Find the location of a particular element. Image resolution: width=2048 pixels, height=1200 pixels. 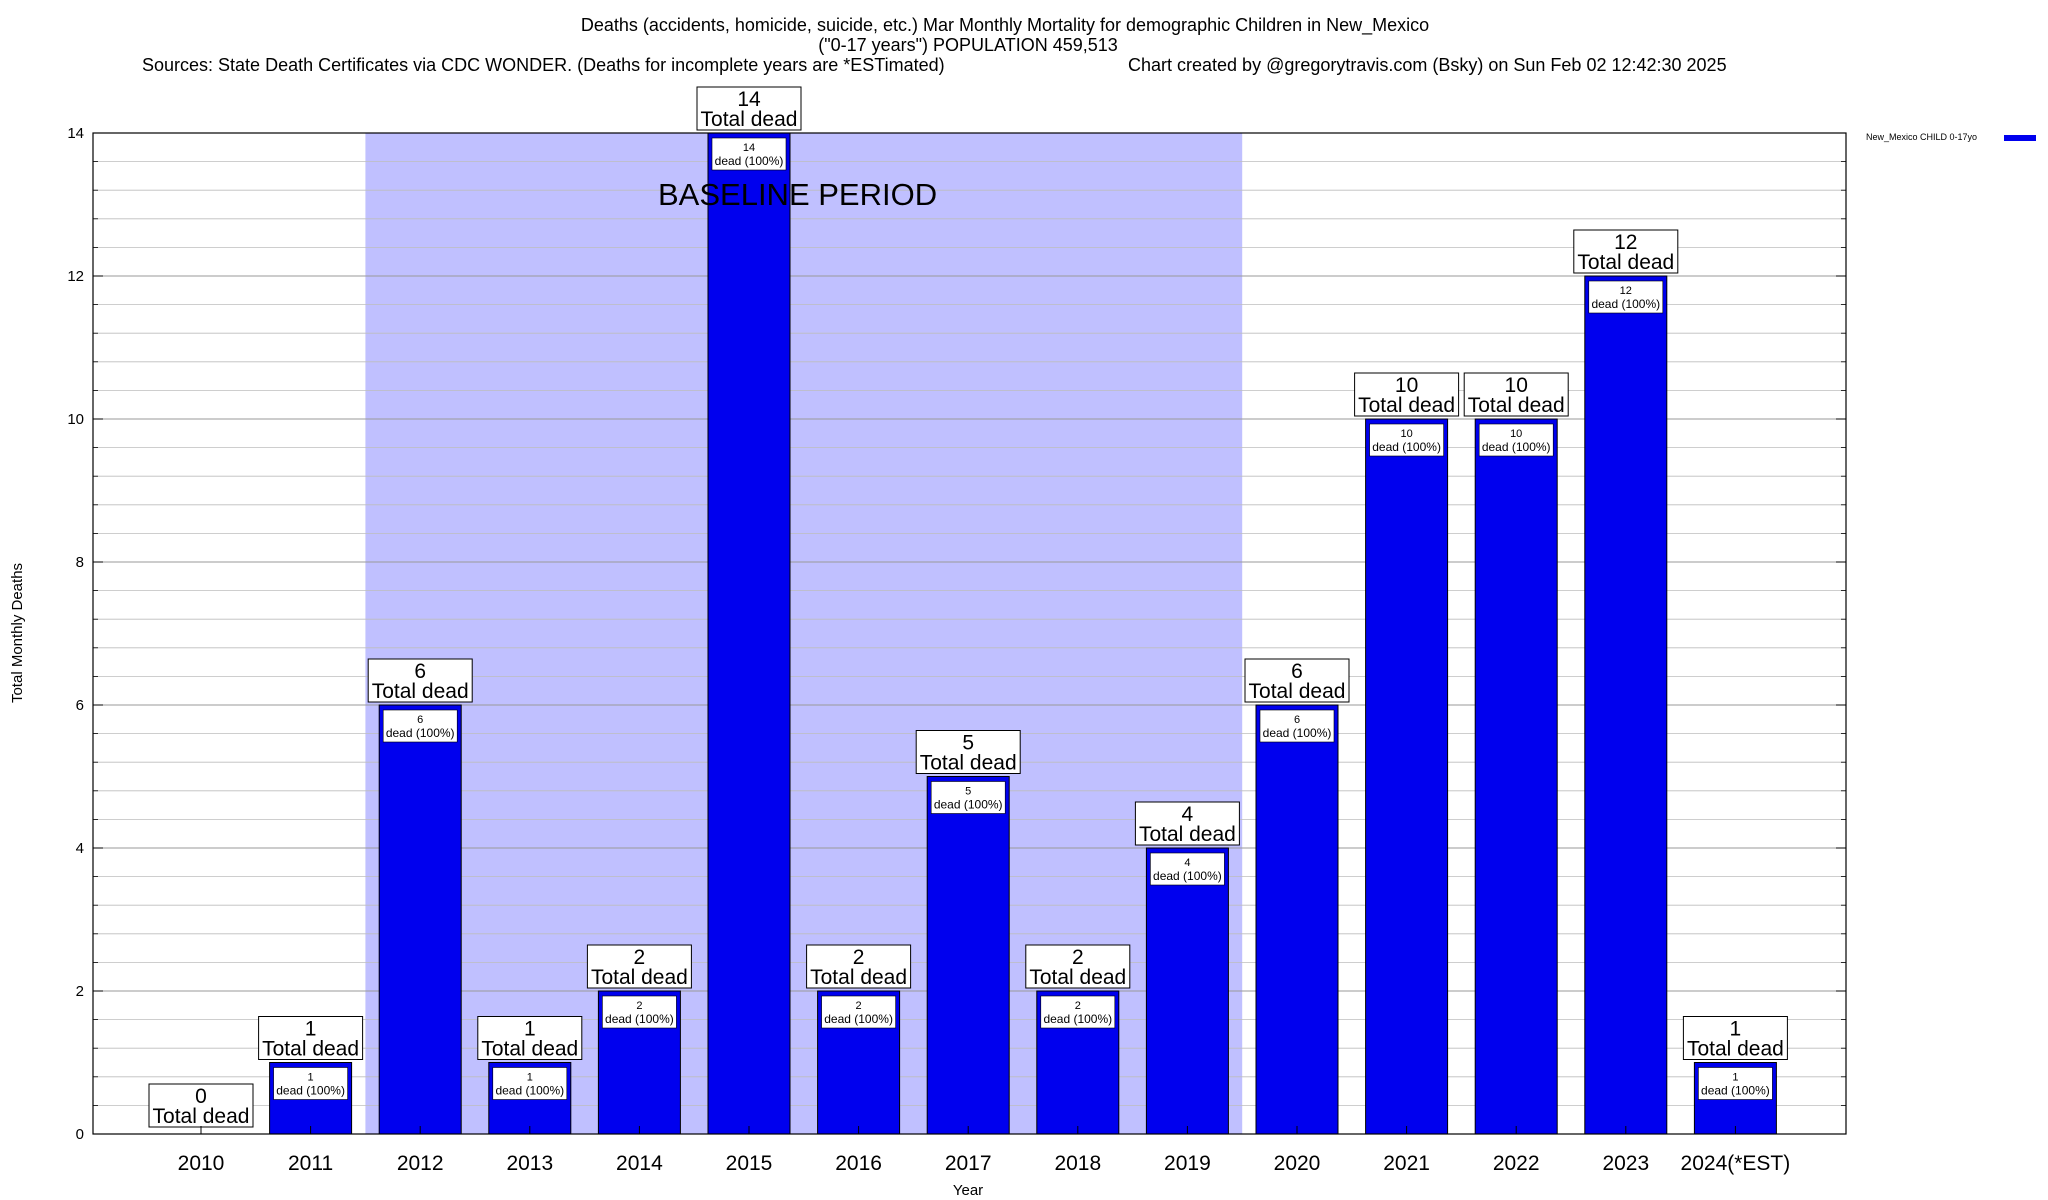

y-tick-label: 0 is located at coordinates (80, 1134).